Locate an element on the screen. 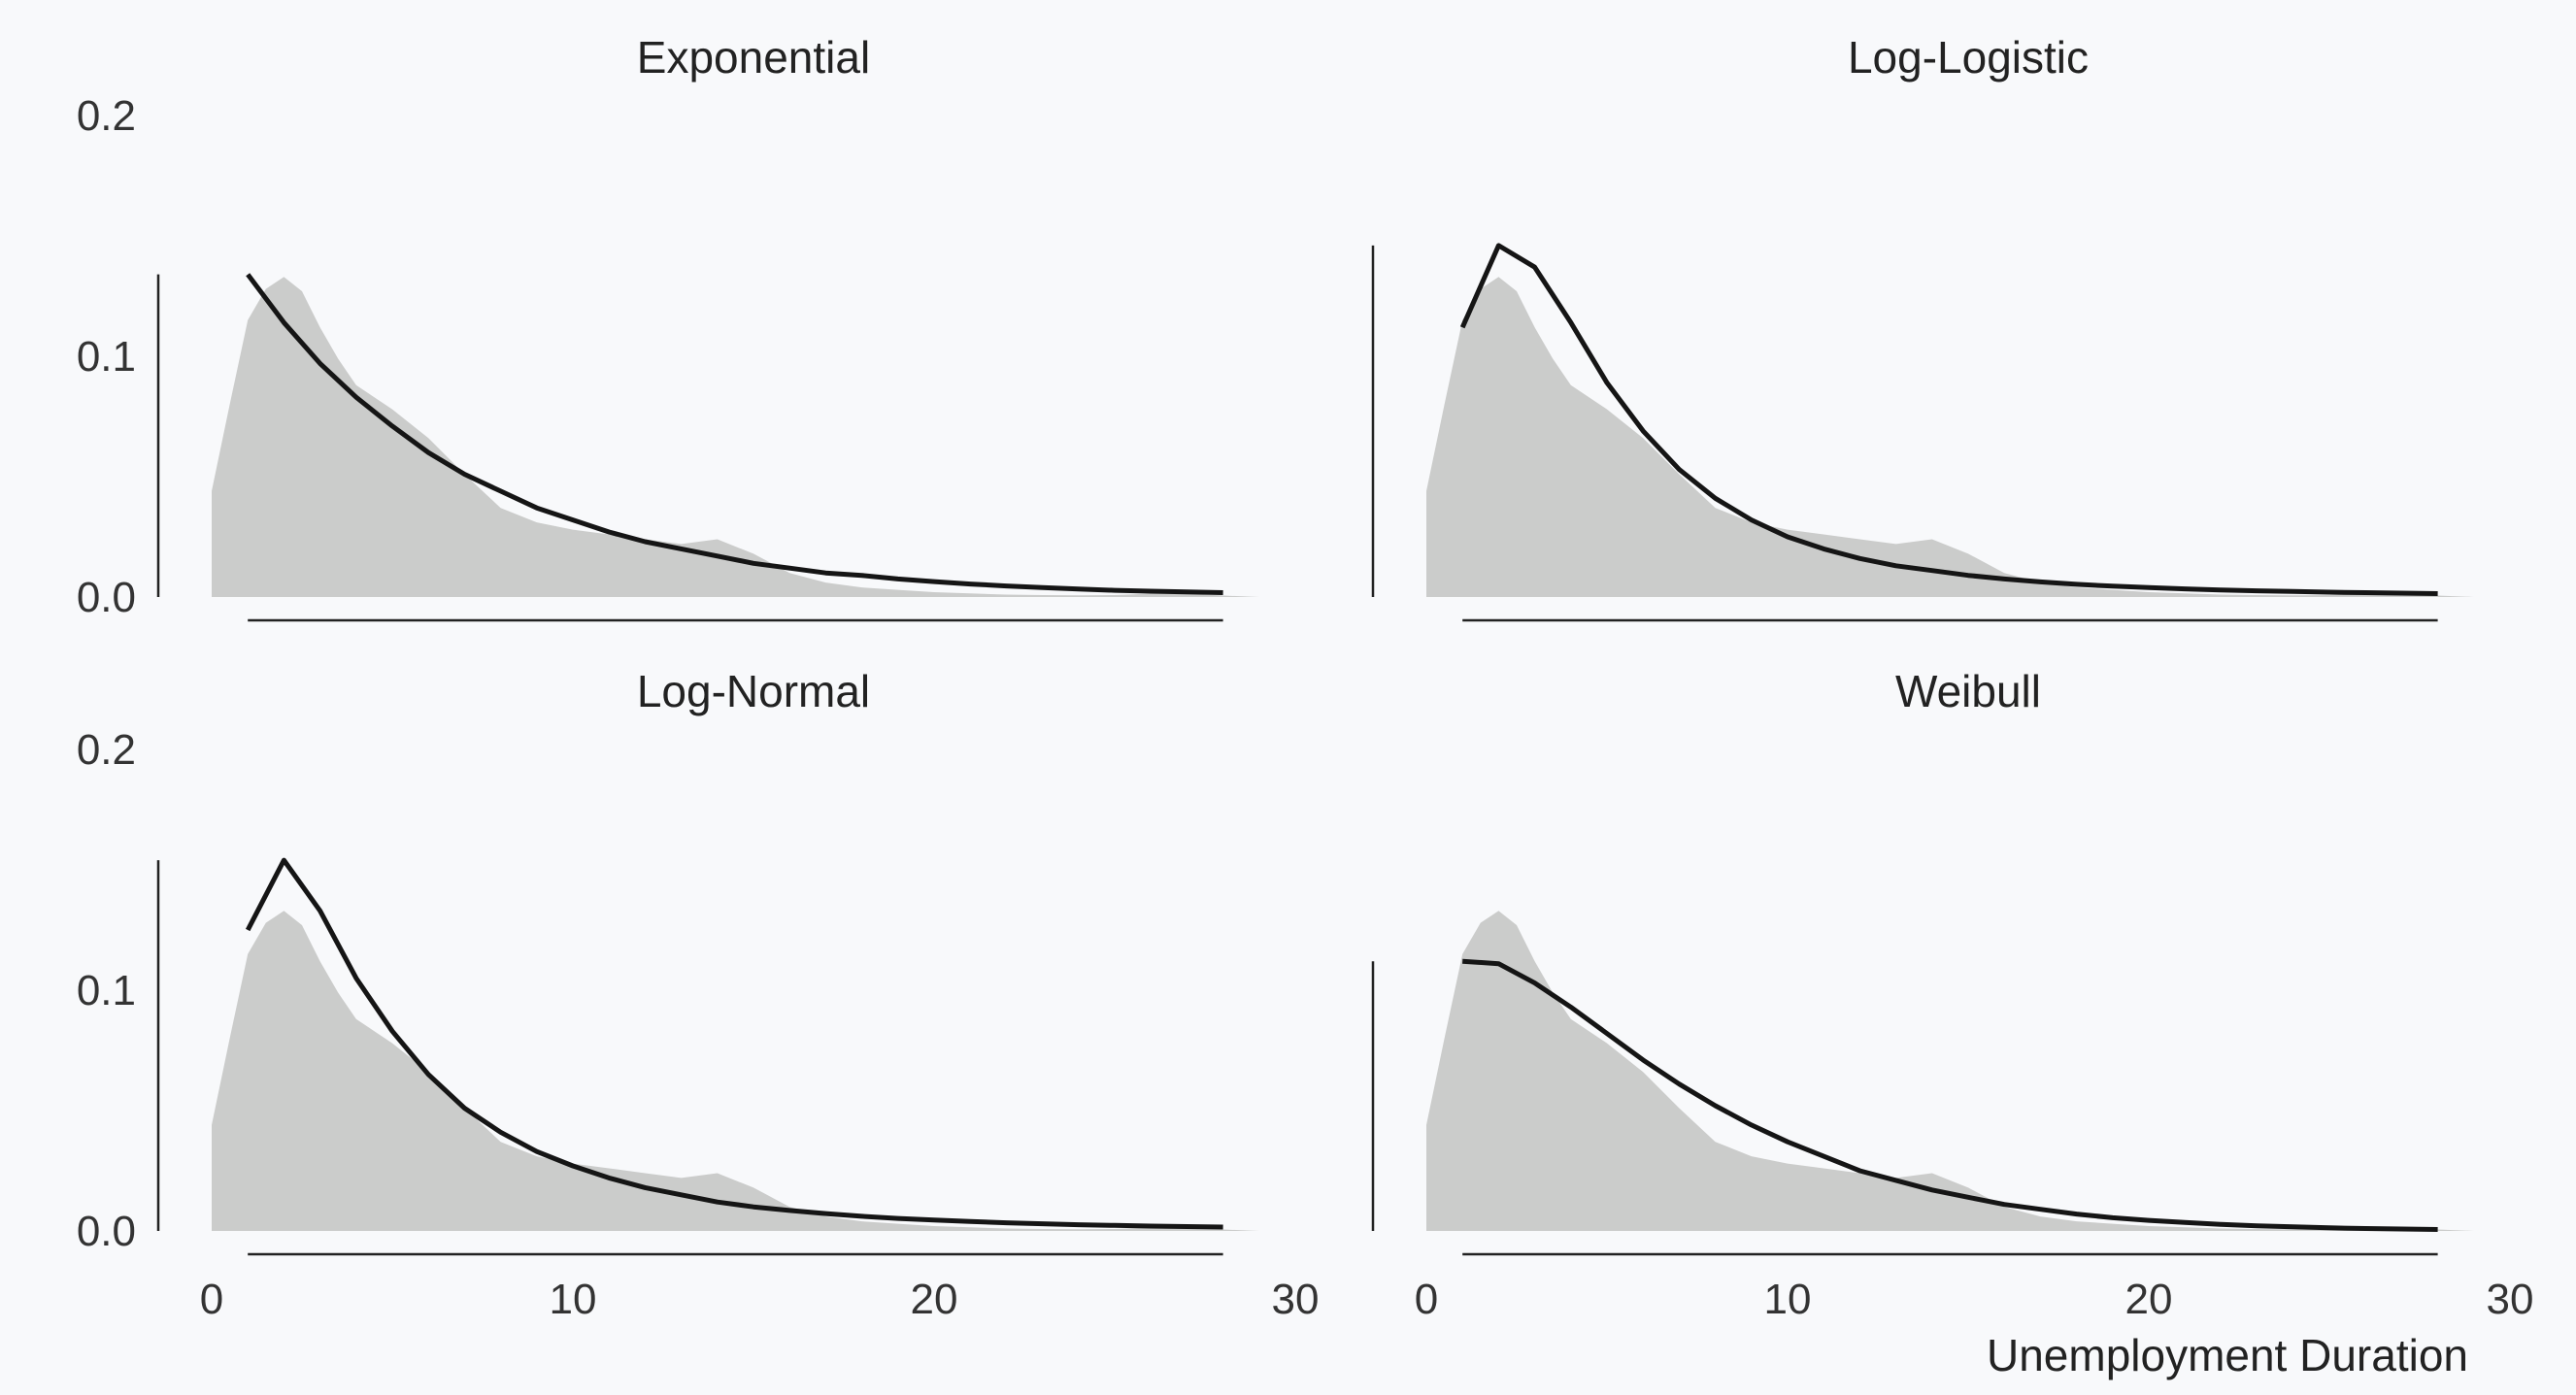  fit-line-log-logistic is located at coordinates (1949, 419).